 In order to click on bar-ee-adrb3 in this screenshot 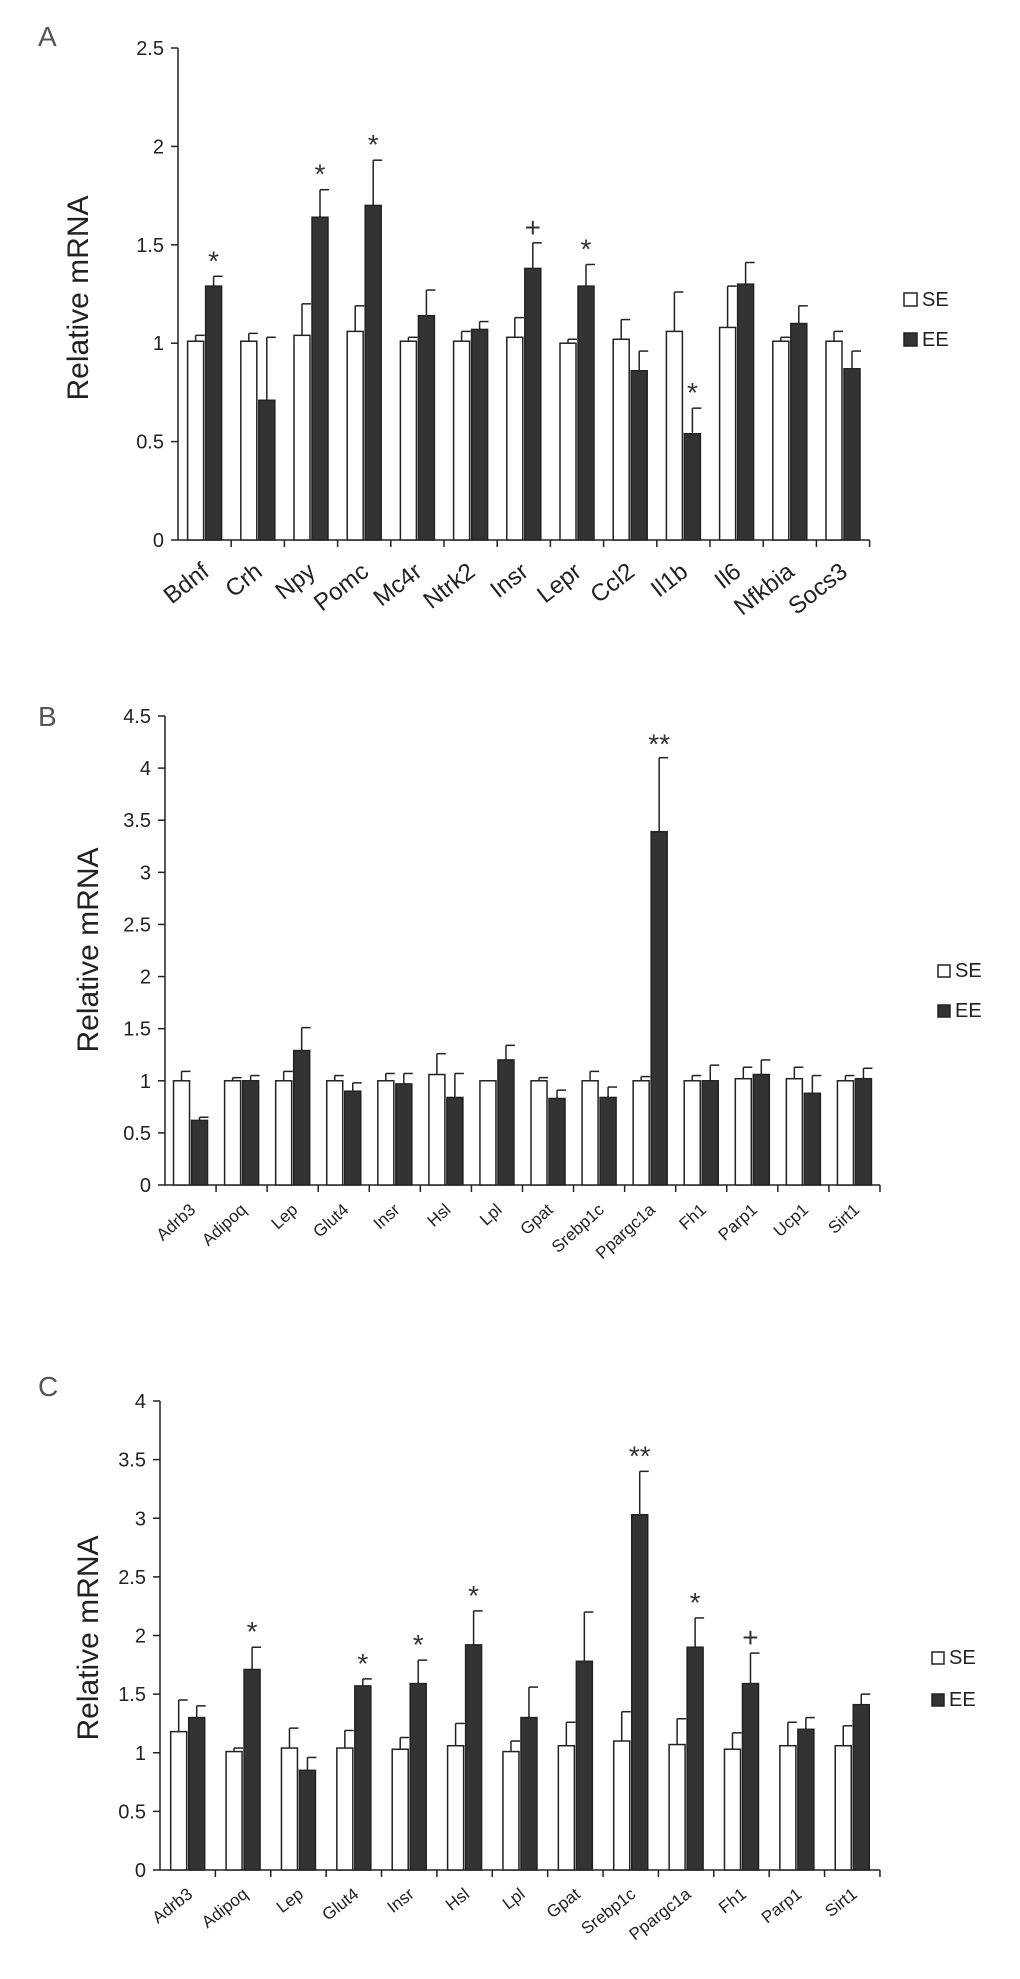, I will do `click(196, 1793)`.